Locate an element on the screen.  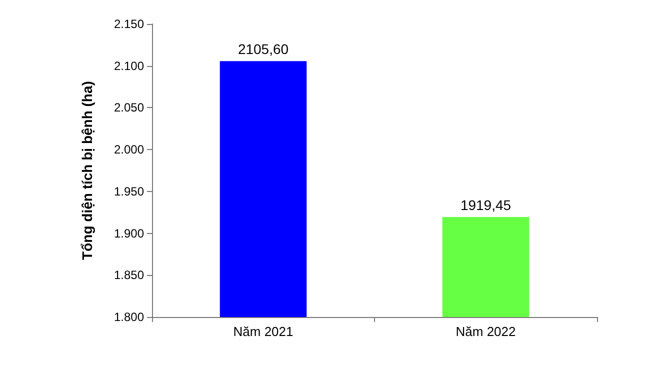
x-tick-label: Năm 2021 is located at coordinates (263, 331).